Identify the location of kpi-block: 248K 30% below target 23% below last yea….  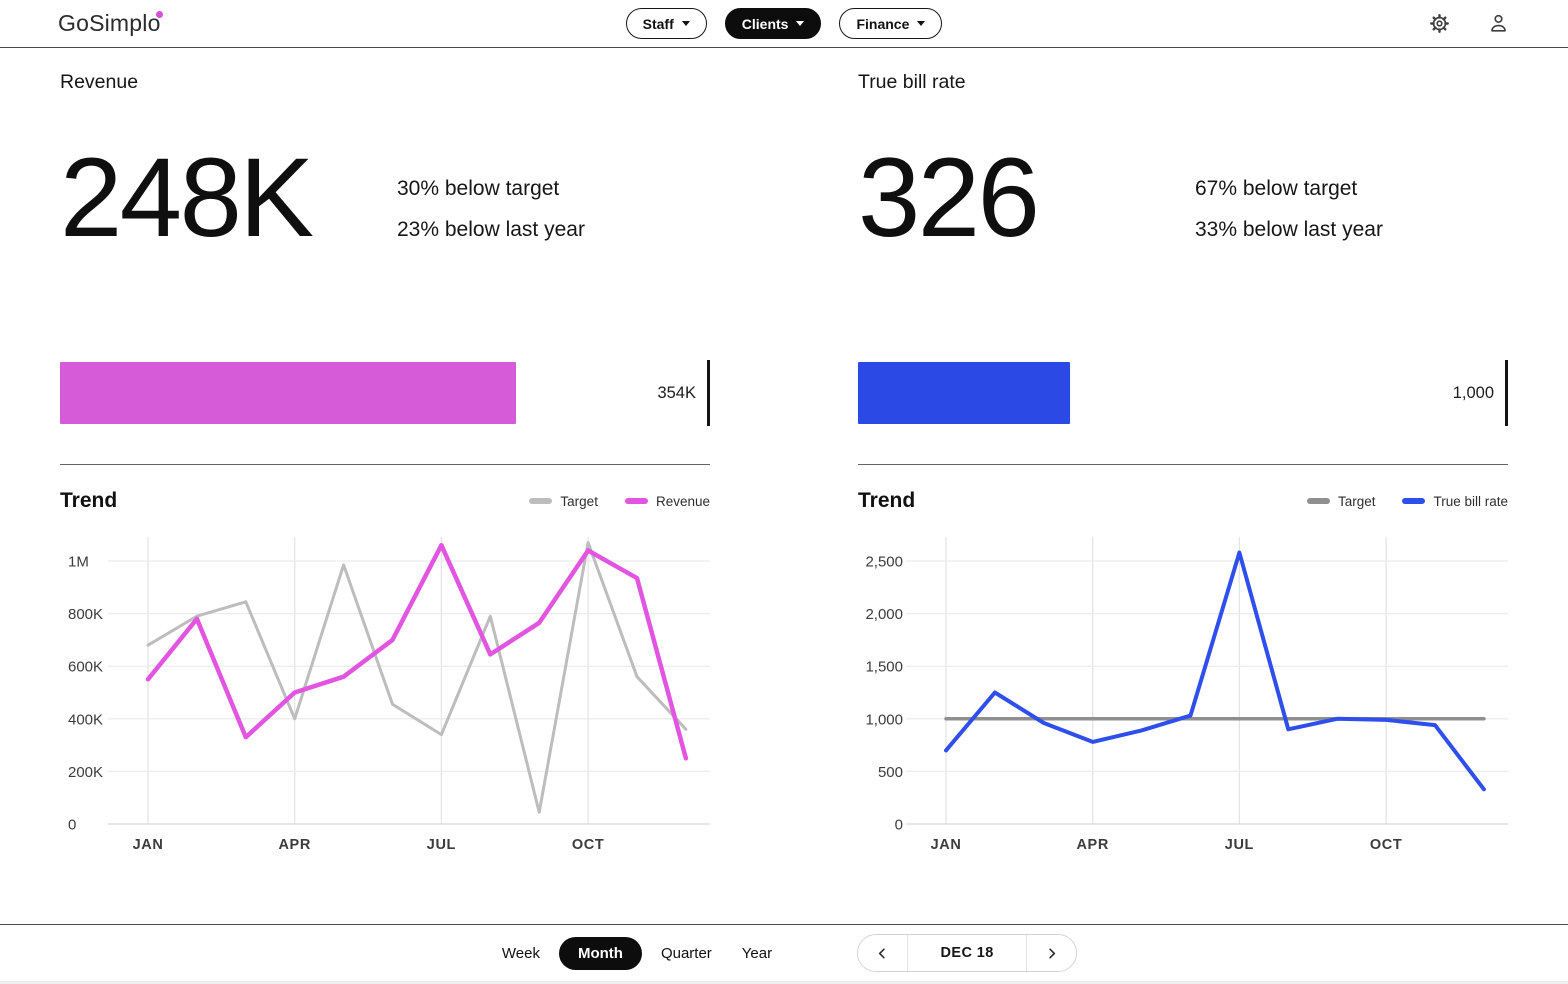
(385, 202).